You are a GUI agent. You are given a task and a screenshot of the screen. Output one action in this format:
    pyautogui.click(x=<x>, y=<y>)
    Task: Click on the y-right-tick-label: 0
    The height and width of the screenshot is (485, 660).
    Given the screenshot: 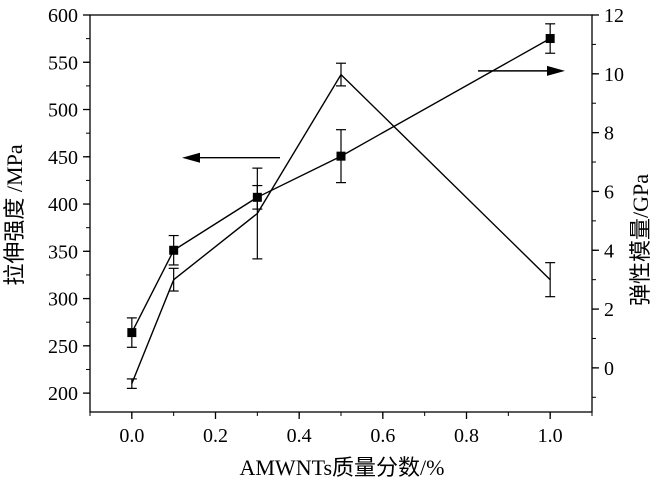 What is the action you would take?
    pyautogui.click(x=609, y=369)
    